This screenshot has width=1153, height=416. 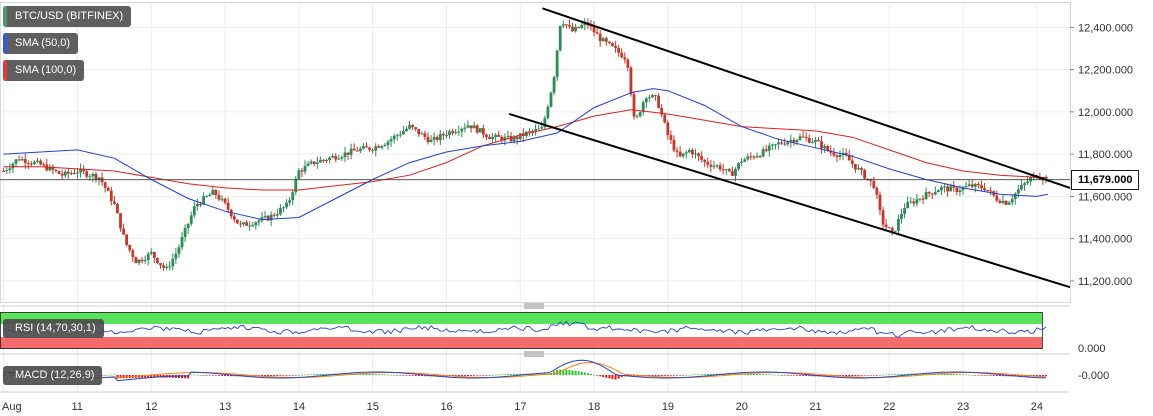 I want to click on macd-label: MACD (12,26,9), so click(x=53, y=375).